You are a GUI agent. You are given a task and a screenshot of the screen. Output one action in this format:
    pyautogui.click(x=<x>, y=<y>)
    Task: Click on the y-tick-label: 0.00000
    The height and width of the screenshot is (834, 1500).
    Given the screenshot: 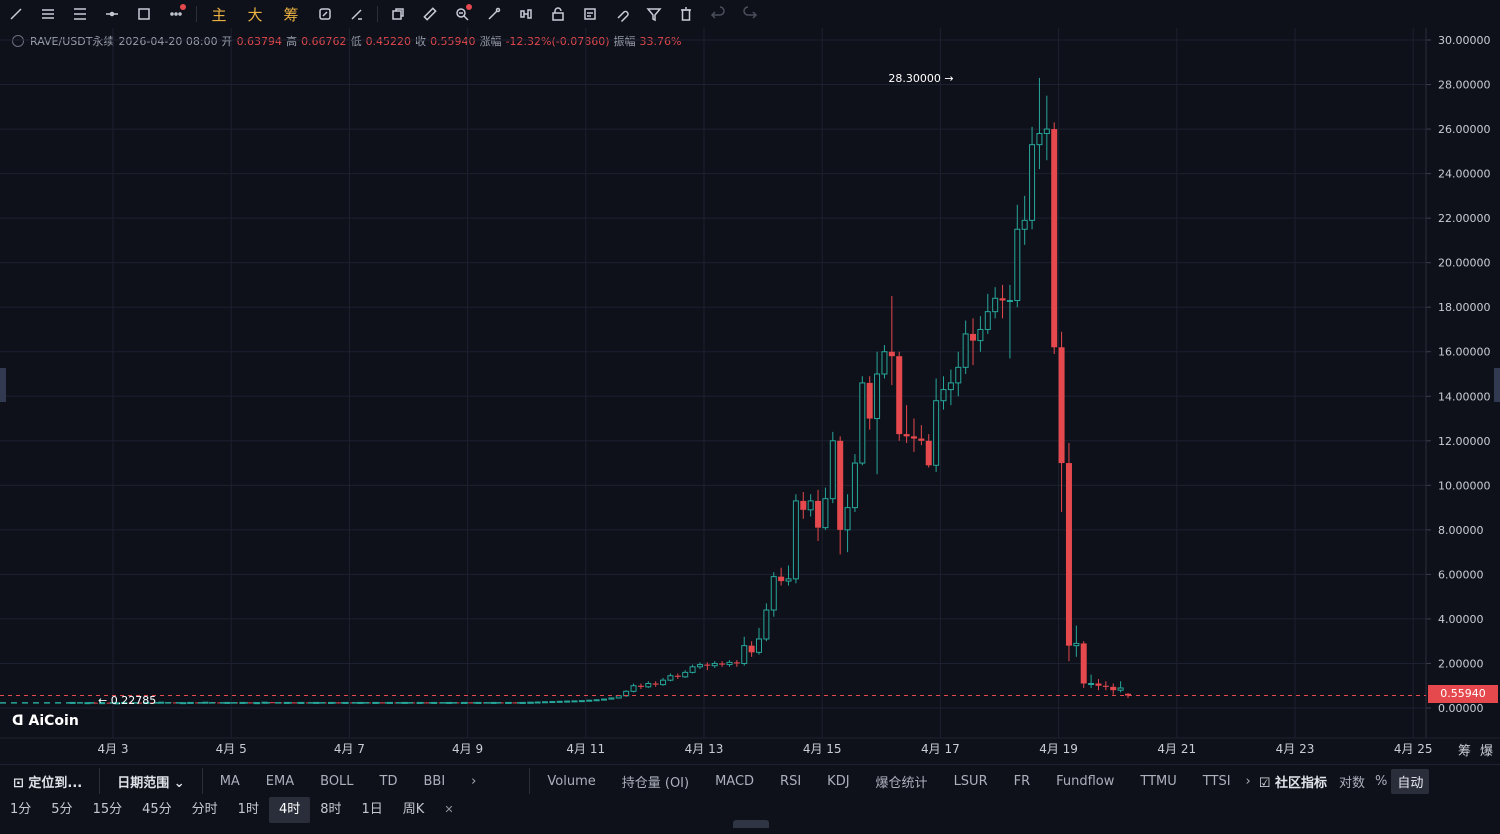 What is the action you would take?
    pyautogui.click(x=1461, y=708)
    